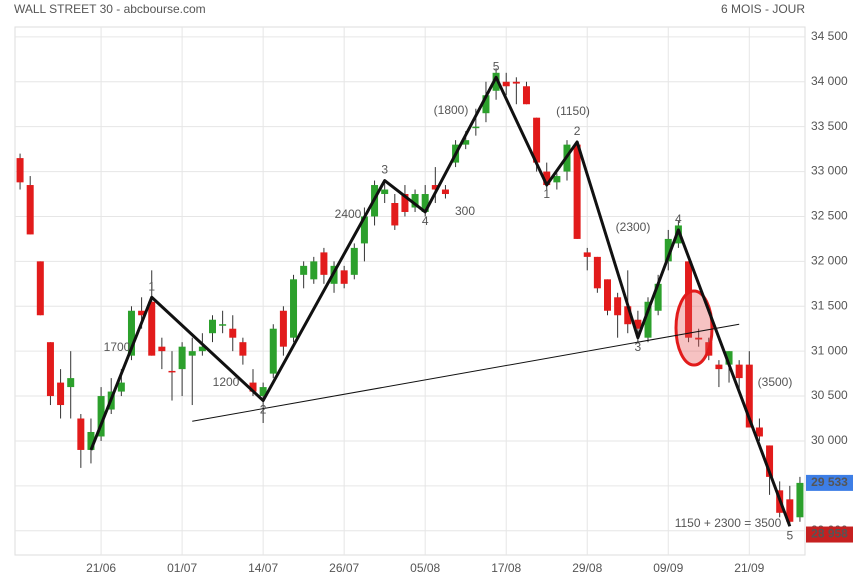  What do you see at coordinates (829, 126) in the screenshot?
I see `y-tick-label: 33 500` at bounding box center [829, 126].